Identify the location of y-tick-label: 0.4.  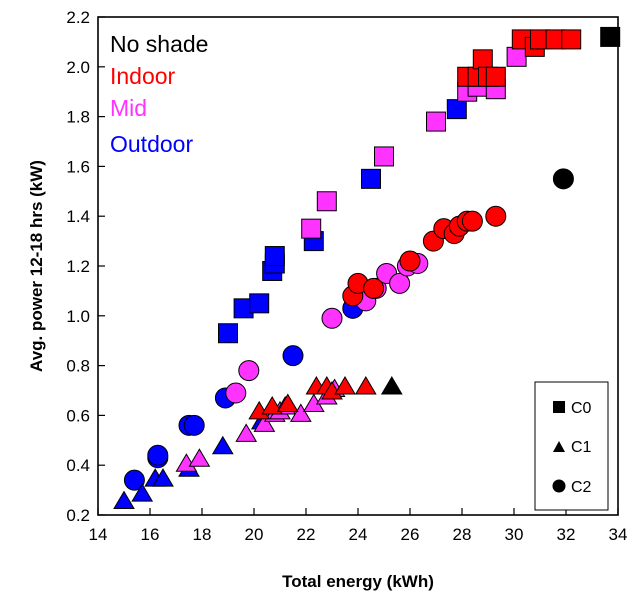
(78, 465).